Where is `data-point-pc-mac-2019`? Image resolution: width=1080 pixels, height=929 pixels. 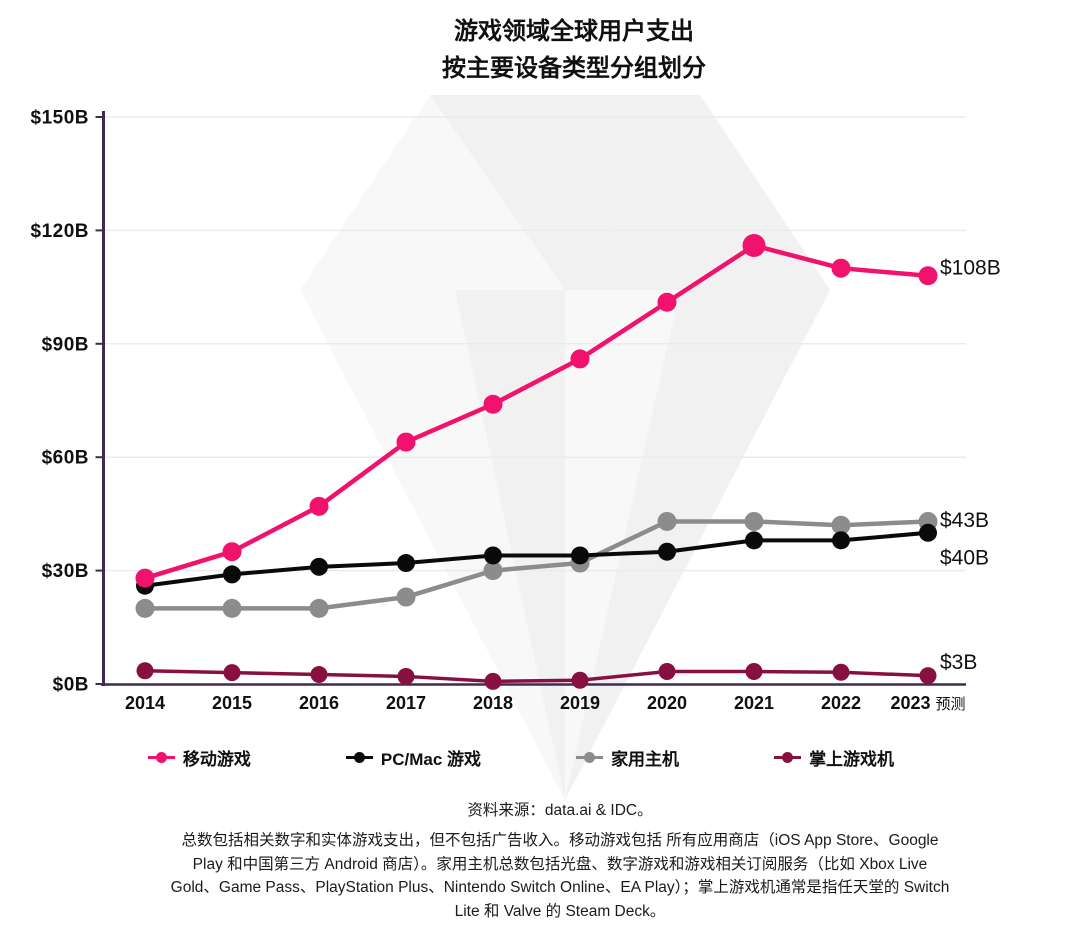
data-point-pc-mac-2019 is located at coordinates (580, 555).